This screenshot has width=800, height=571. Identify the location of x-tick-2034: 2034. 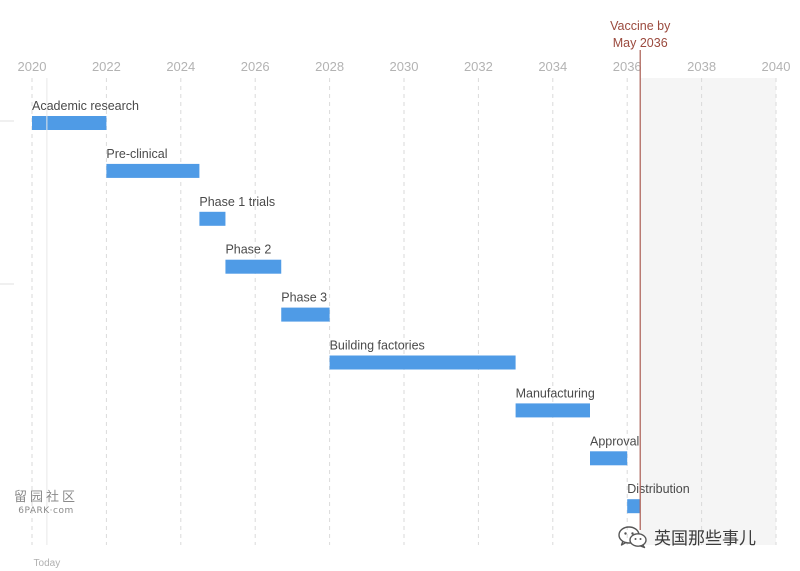
(552, 66).